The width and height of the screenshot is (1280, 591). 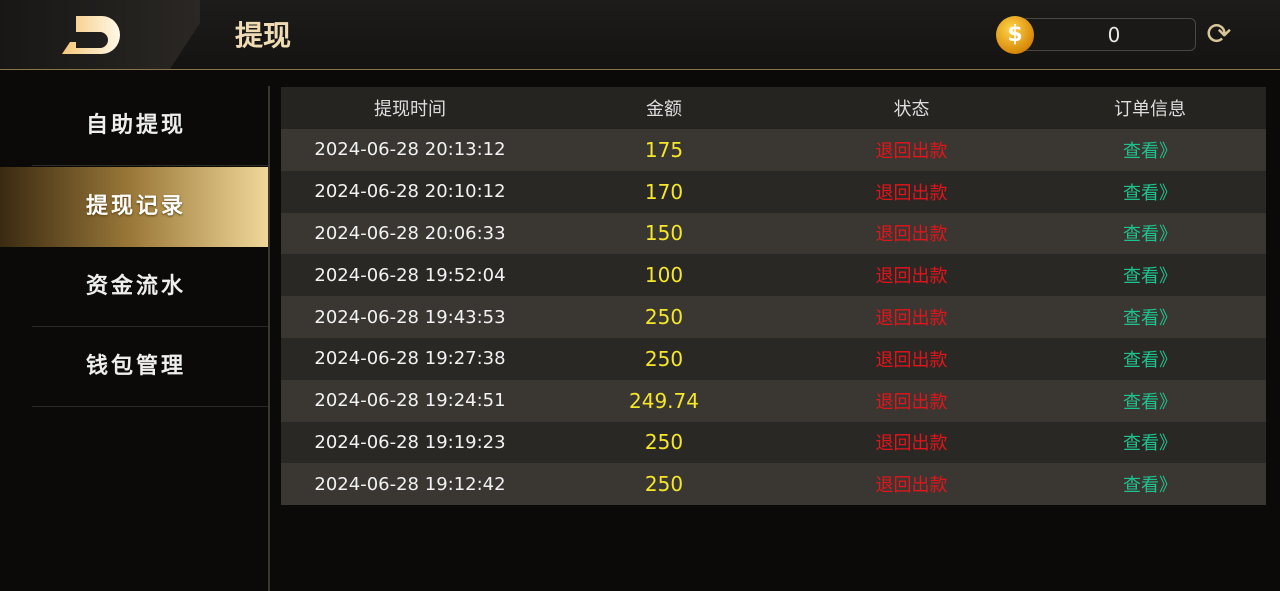 What do you see at coordinates (410, 359) in the screenshot?
I see `time-cell: 2024-06-28 19:27:38` at bounding box center [410, 359].